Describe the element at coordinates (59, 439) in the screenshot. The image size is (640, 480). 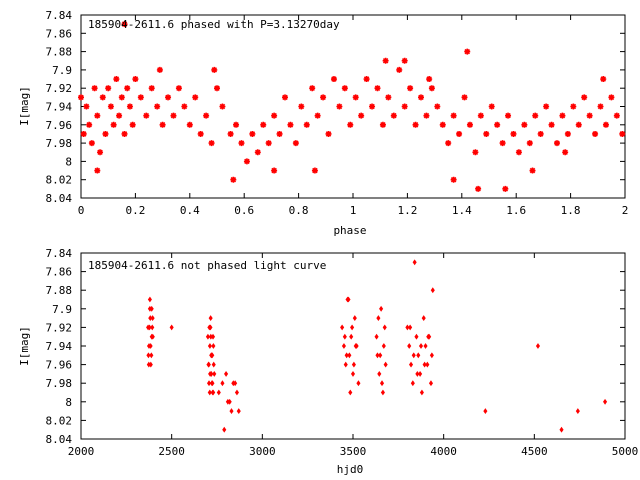
I see `unphased-y-tick-label: 8.04` at that location.